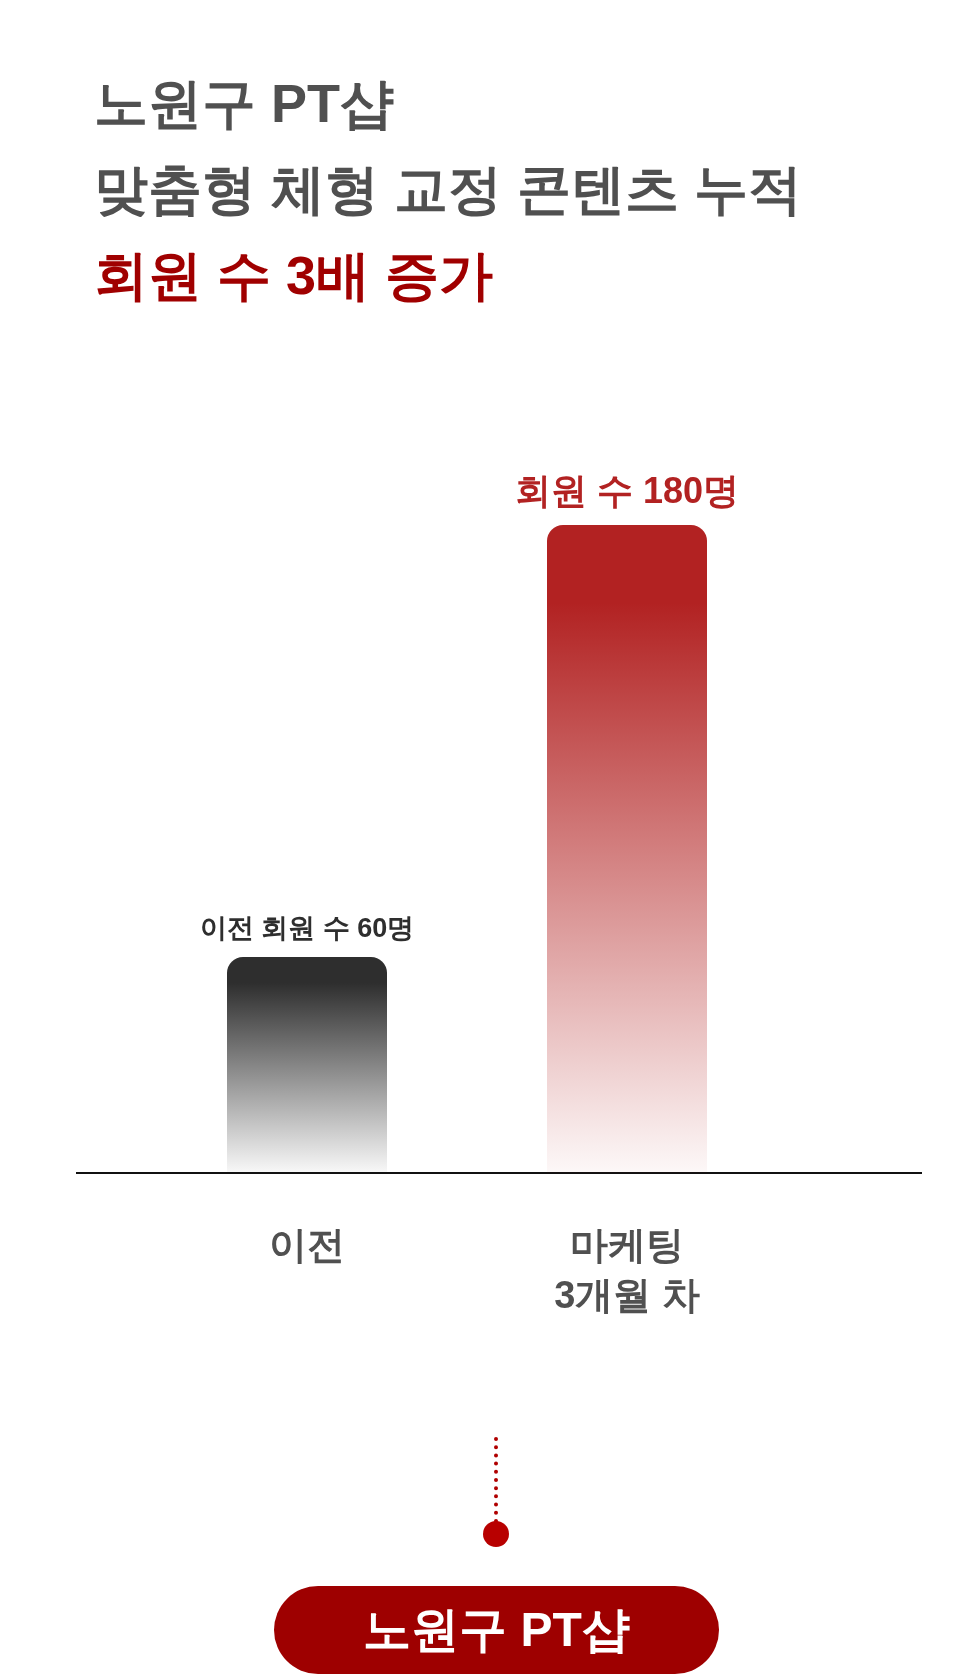  I want to click on x-tick-label: 마케팅 3개월 차, so click(627, 1270).